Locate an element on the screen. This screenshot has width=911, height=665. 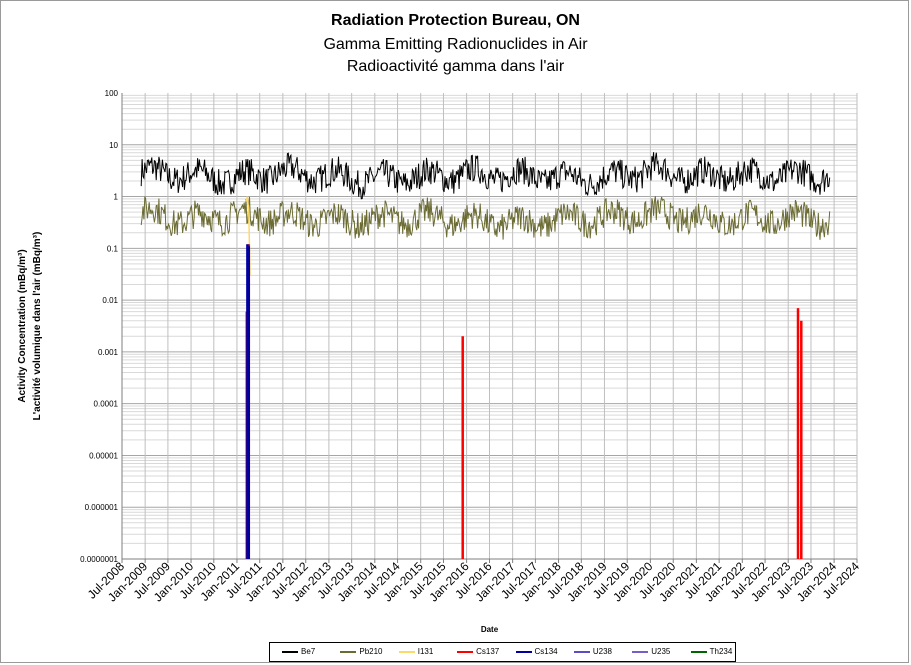
y-axis-title: Activity Concentration (mBq/m³) is located at coordinates (22, 325).